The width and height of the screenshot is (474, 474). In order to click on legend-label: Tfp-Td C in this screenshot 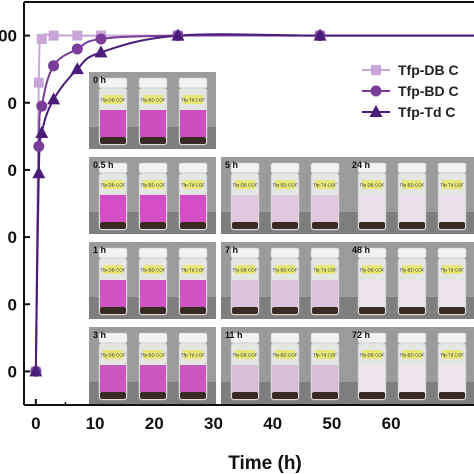, I will do `click(427, 112)`.